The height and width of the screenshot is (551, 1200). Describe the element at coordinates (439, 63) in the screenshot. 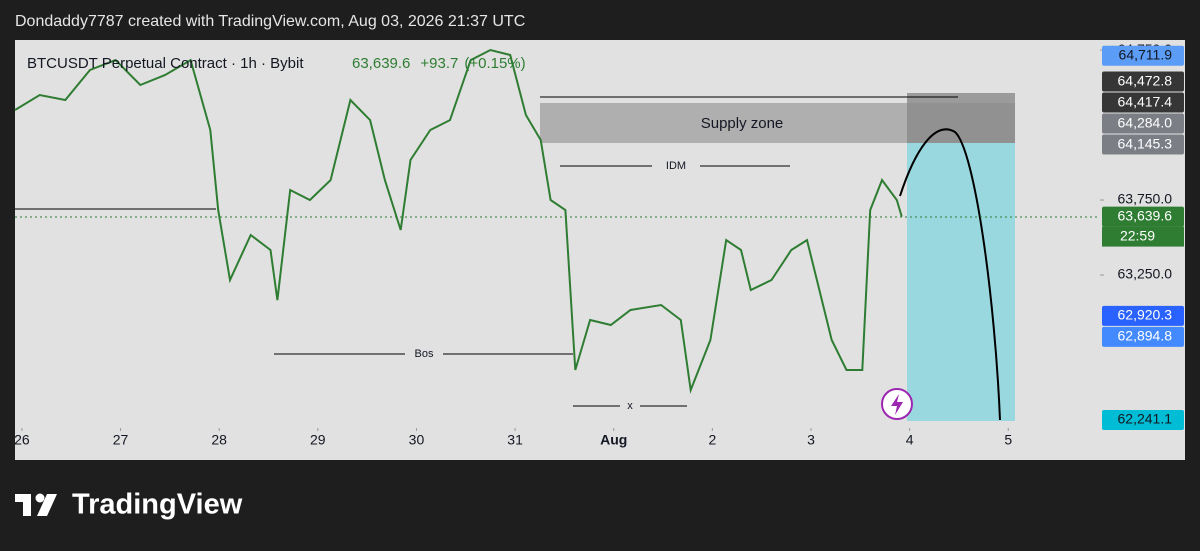

I see `change: +93.7` at that location.